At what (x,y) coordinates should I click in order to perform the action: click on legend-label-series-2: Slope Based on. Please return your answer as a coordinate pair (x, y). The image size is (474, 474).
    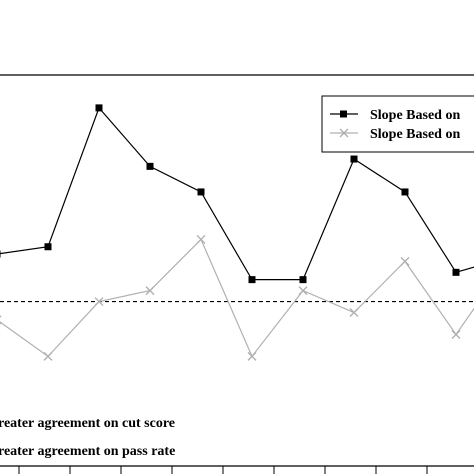
    Looking at the image, I should click on (415, 134).